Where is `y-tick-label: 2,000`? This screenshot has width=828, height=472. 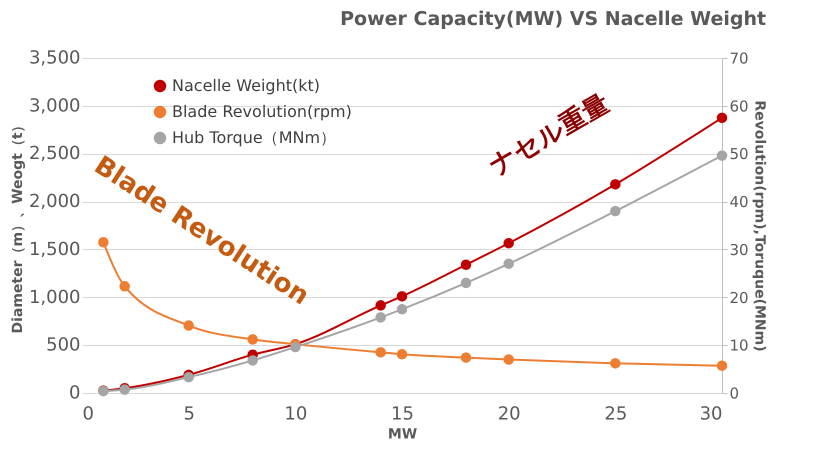
y-tick-label: 2,000 is located at coordinates (54, 201).